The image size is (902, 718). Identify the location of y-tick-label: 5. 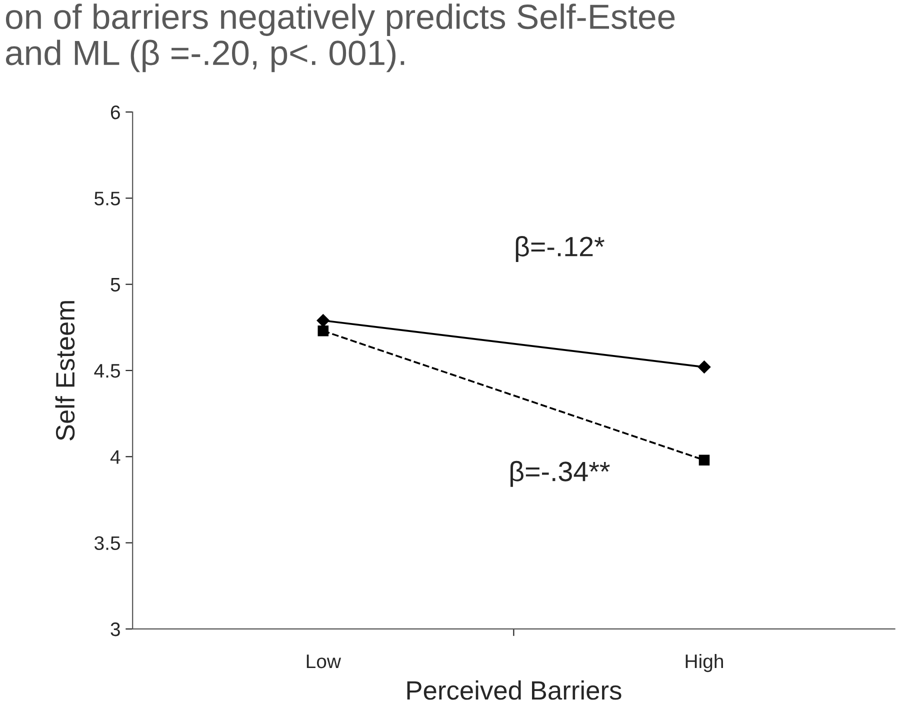
(115, 285).